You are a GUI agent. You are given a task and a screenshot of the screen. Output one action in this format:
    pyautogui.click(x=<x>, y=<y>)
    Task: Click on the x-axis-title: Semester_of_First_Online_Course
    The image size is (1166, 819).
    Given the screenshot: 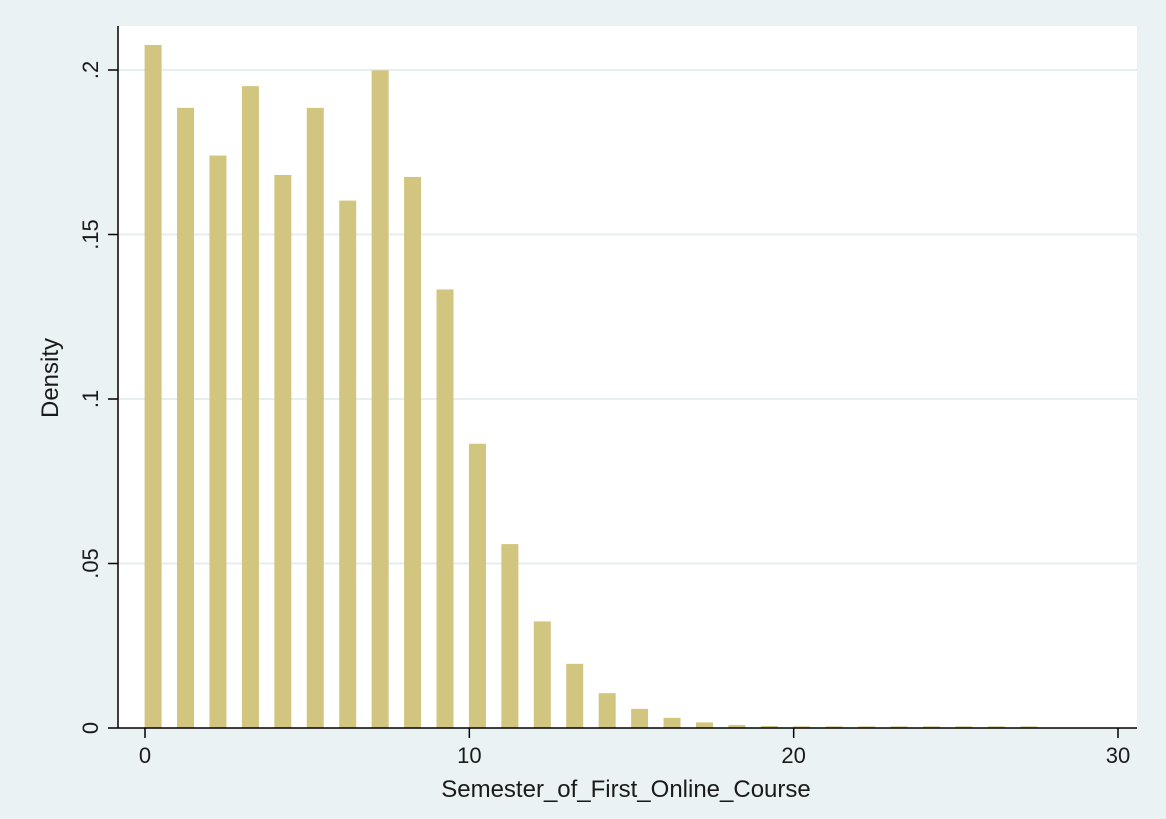 What is the action you would take?
    pyautogui.click(x=626, y=789)
    